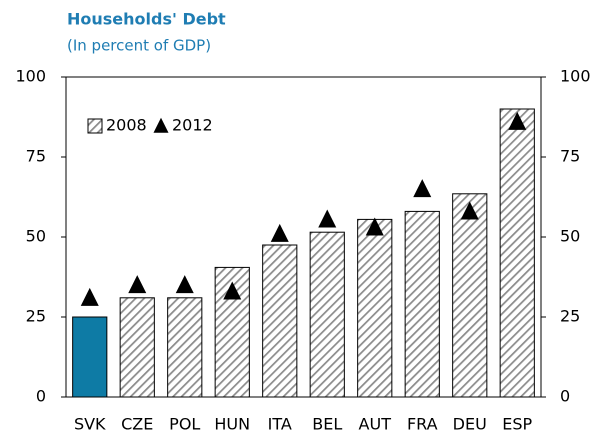  I want to click on y2-tick-label: 100, so click(575, 76).